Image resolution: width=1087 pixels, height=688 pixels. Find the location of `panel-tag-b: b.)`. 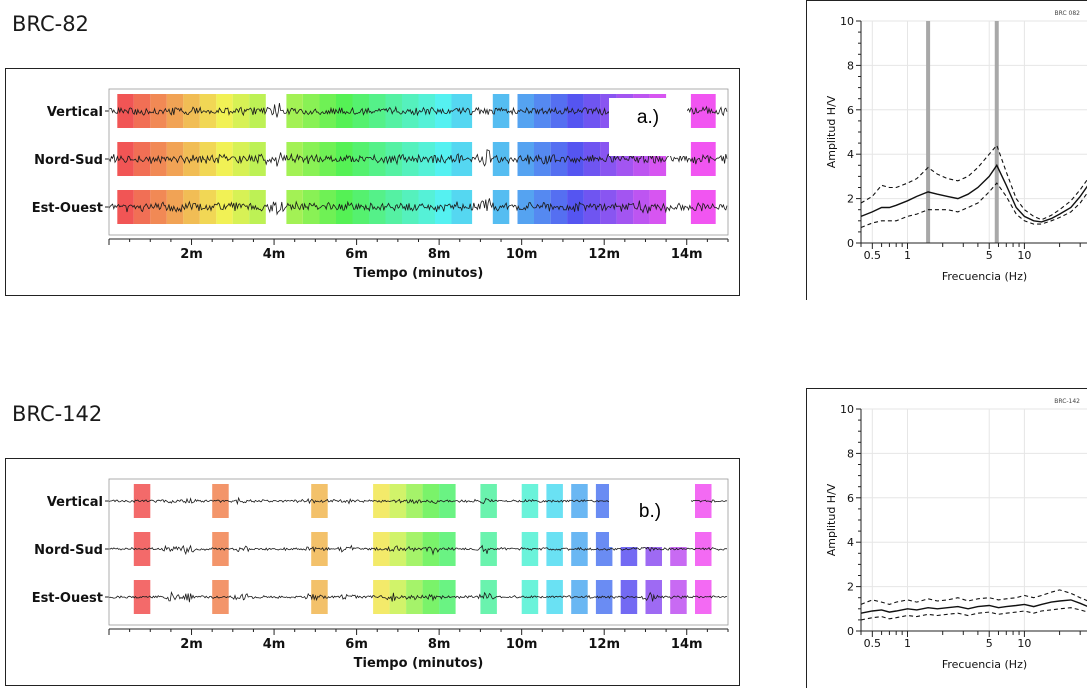

panel-tag-b: b.) is located at coordinates (650, 515).